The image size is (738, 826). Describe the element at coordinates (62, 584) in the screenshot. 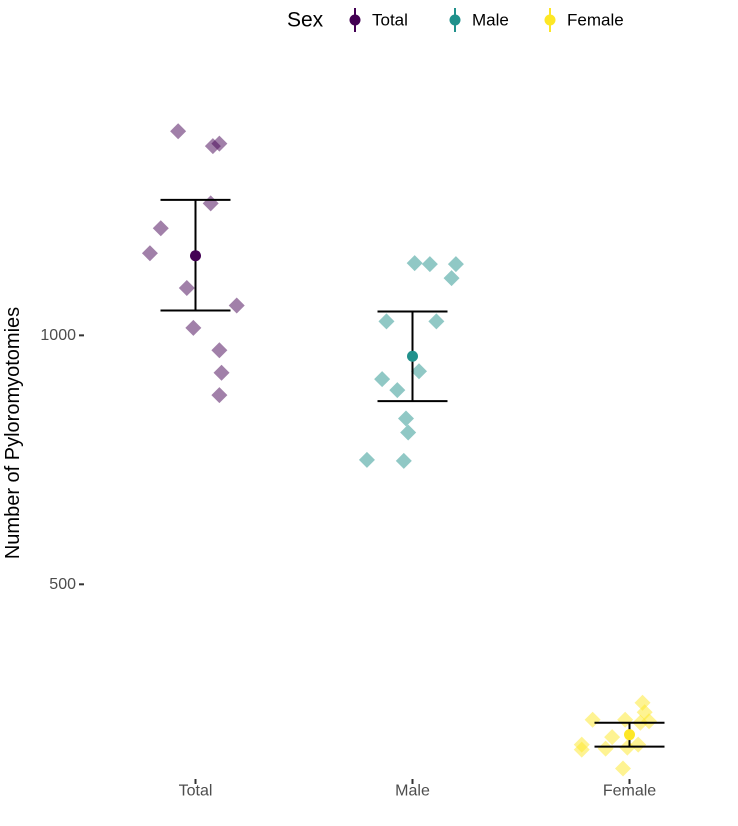

I see `y-tick-label: 500` at that location.